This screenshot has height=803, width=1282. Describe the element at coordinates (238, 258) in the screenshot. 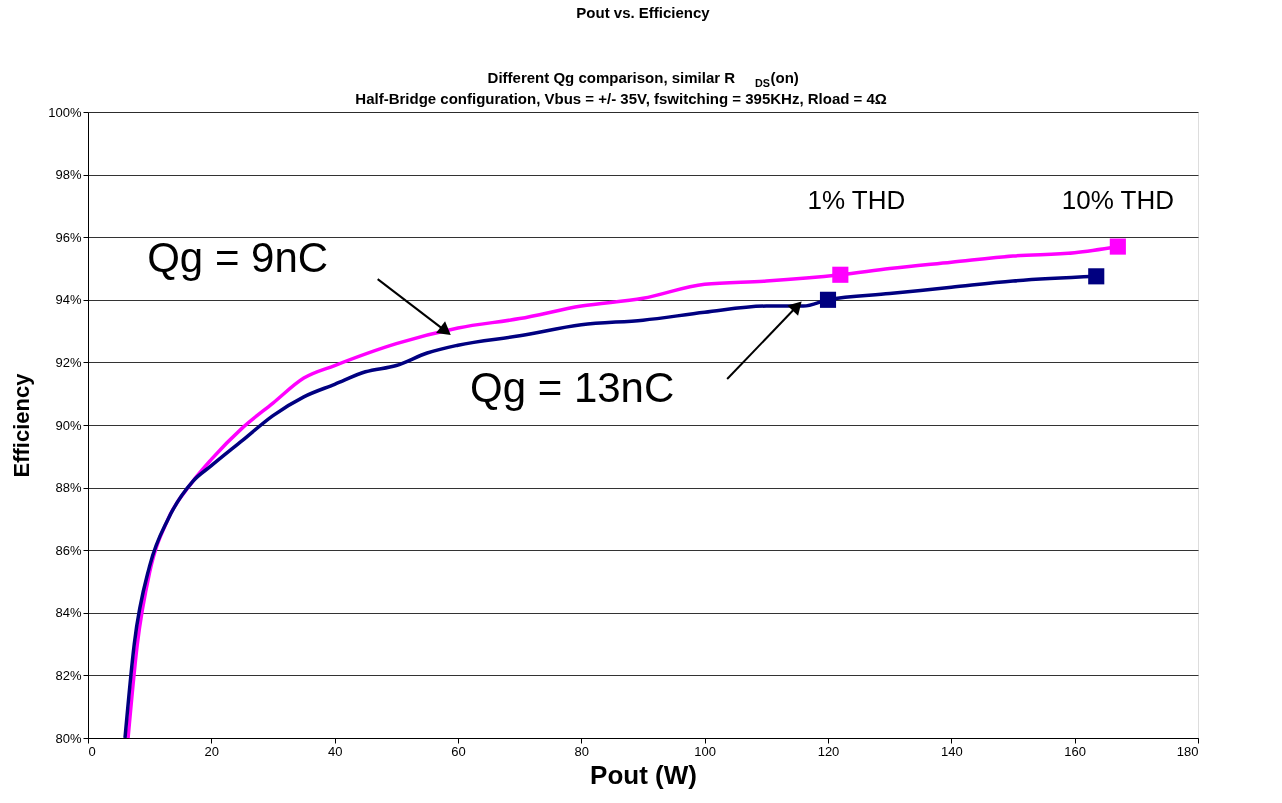

I see `annotation: Qg = 9nC` at that location.